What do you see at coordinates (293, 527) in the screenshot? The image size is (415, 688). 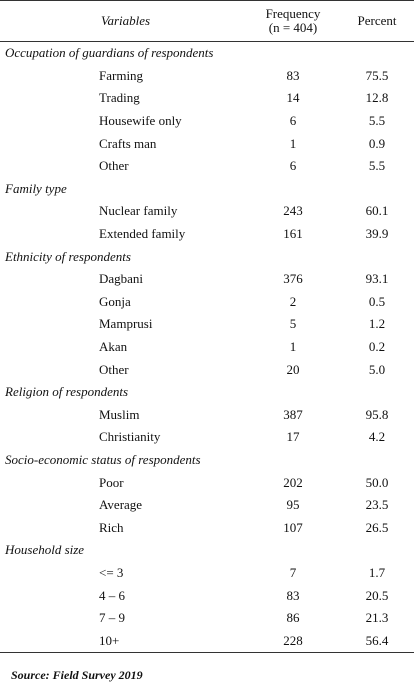 I see `row-frequency: 107` at bounding box center [293, 527].